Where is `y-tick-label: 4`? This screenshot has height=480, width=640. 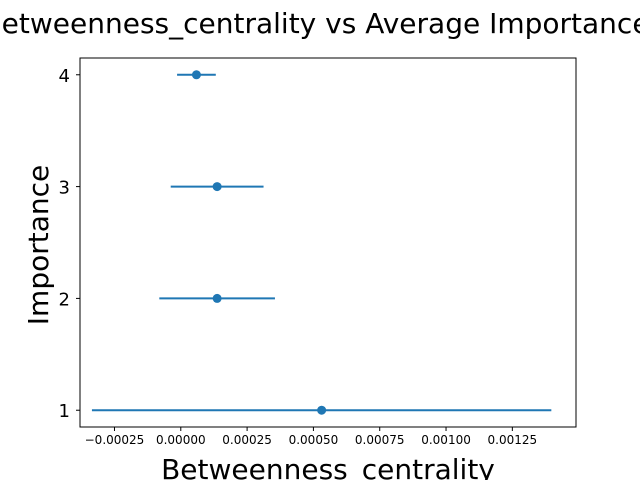
y-tick-label: 4 is located at coordinates (64, 76).